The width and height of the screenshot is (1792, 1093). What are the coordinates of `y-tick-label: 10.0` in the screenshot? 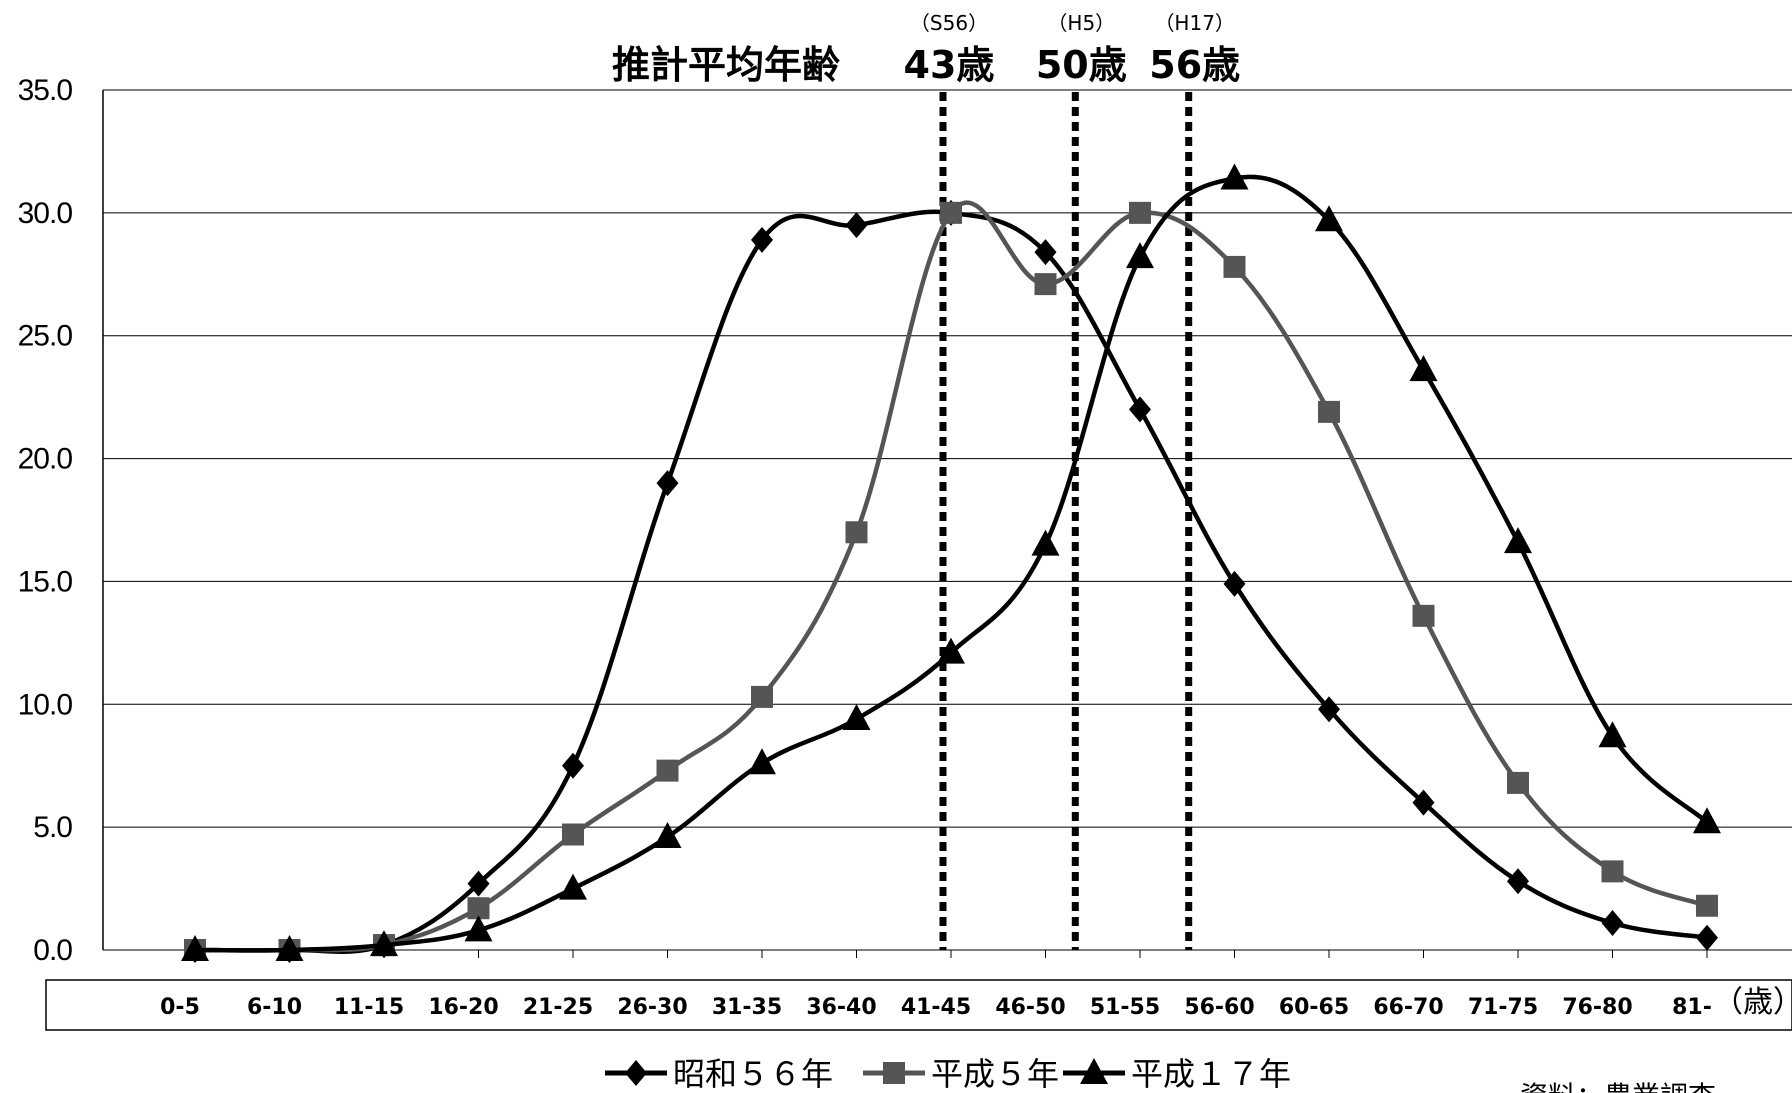 It's located at (45, 704).